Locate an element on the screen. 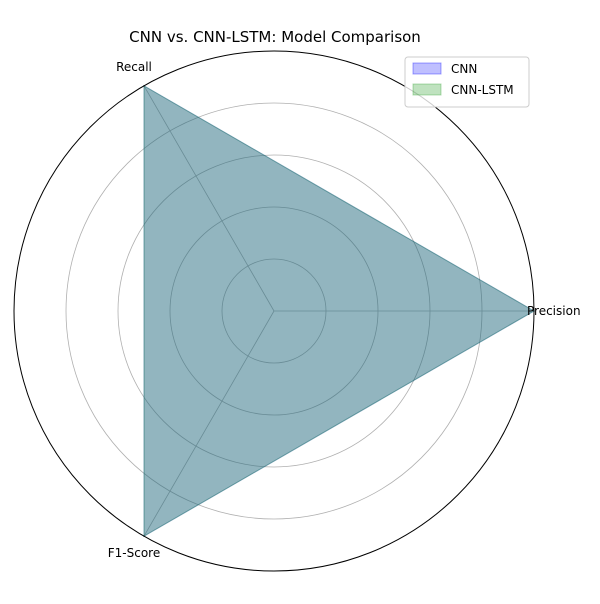 The width and height of the screenshot is (600, 604). legend-swatch-cnn is located at coordinates (427, 68).